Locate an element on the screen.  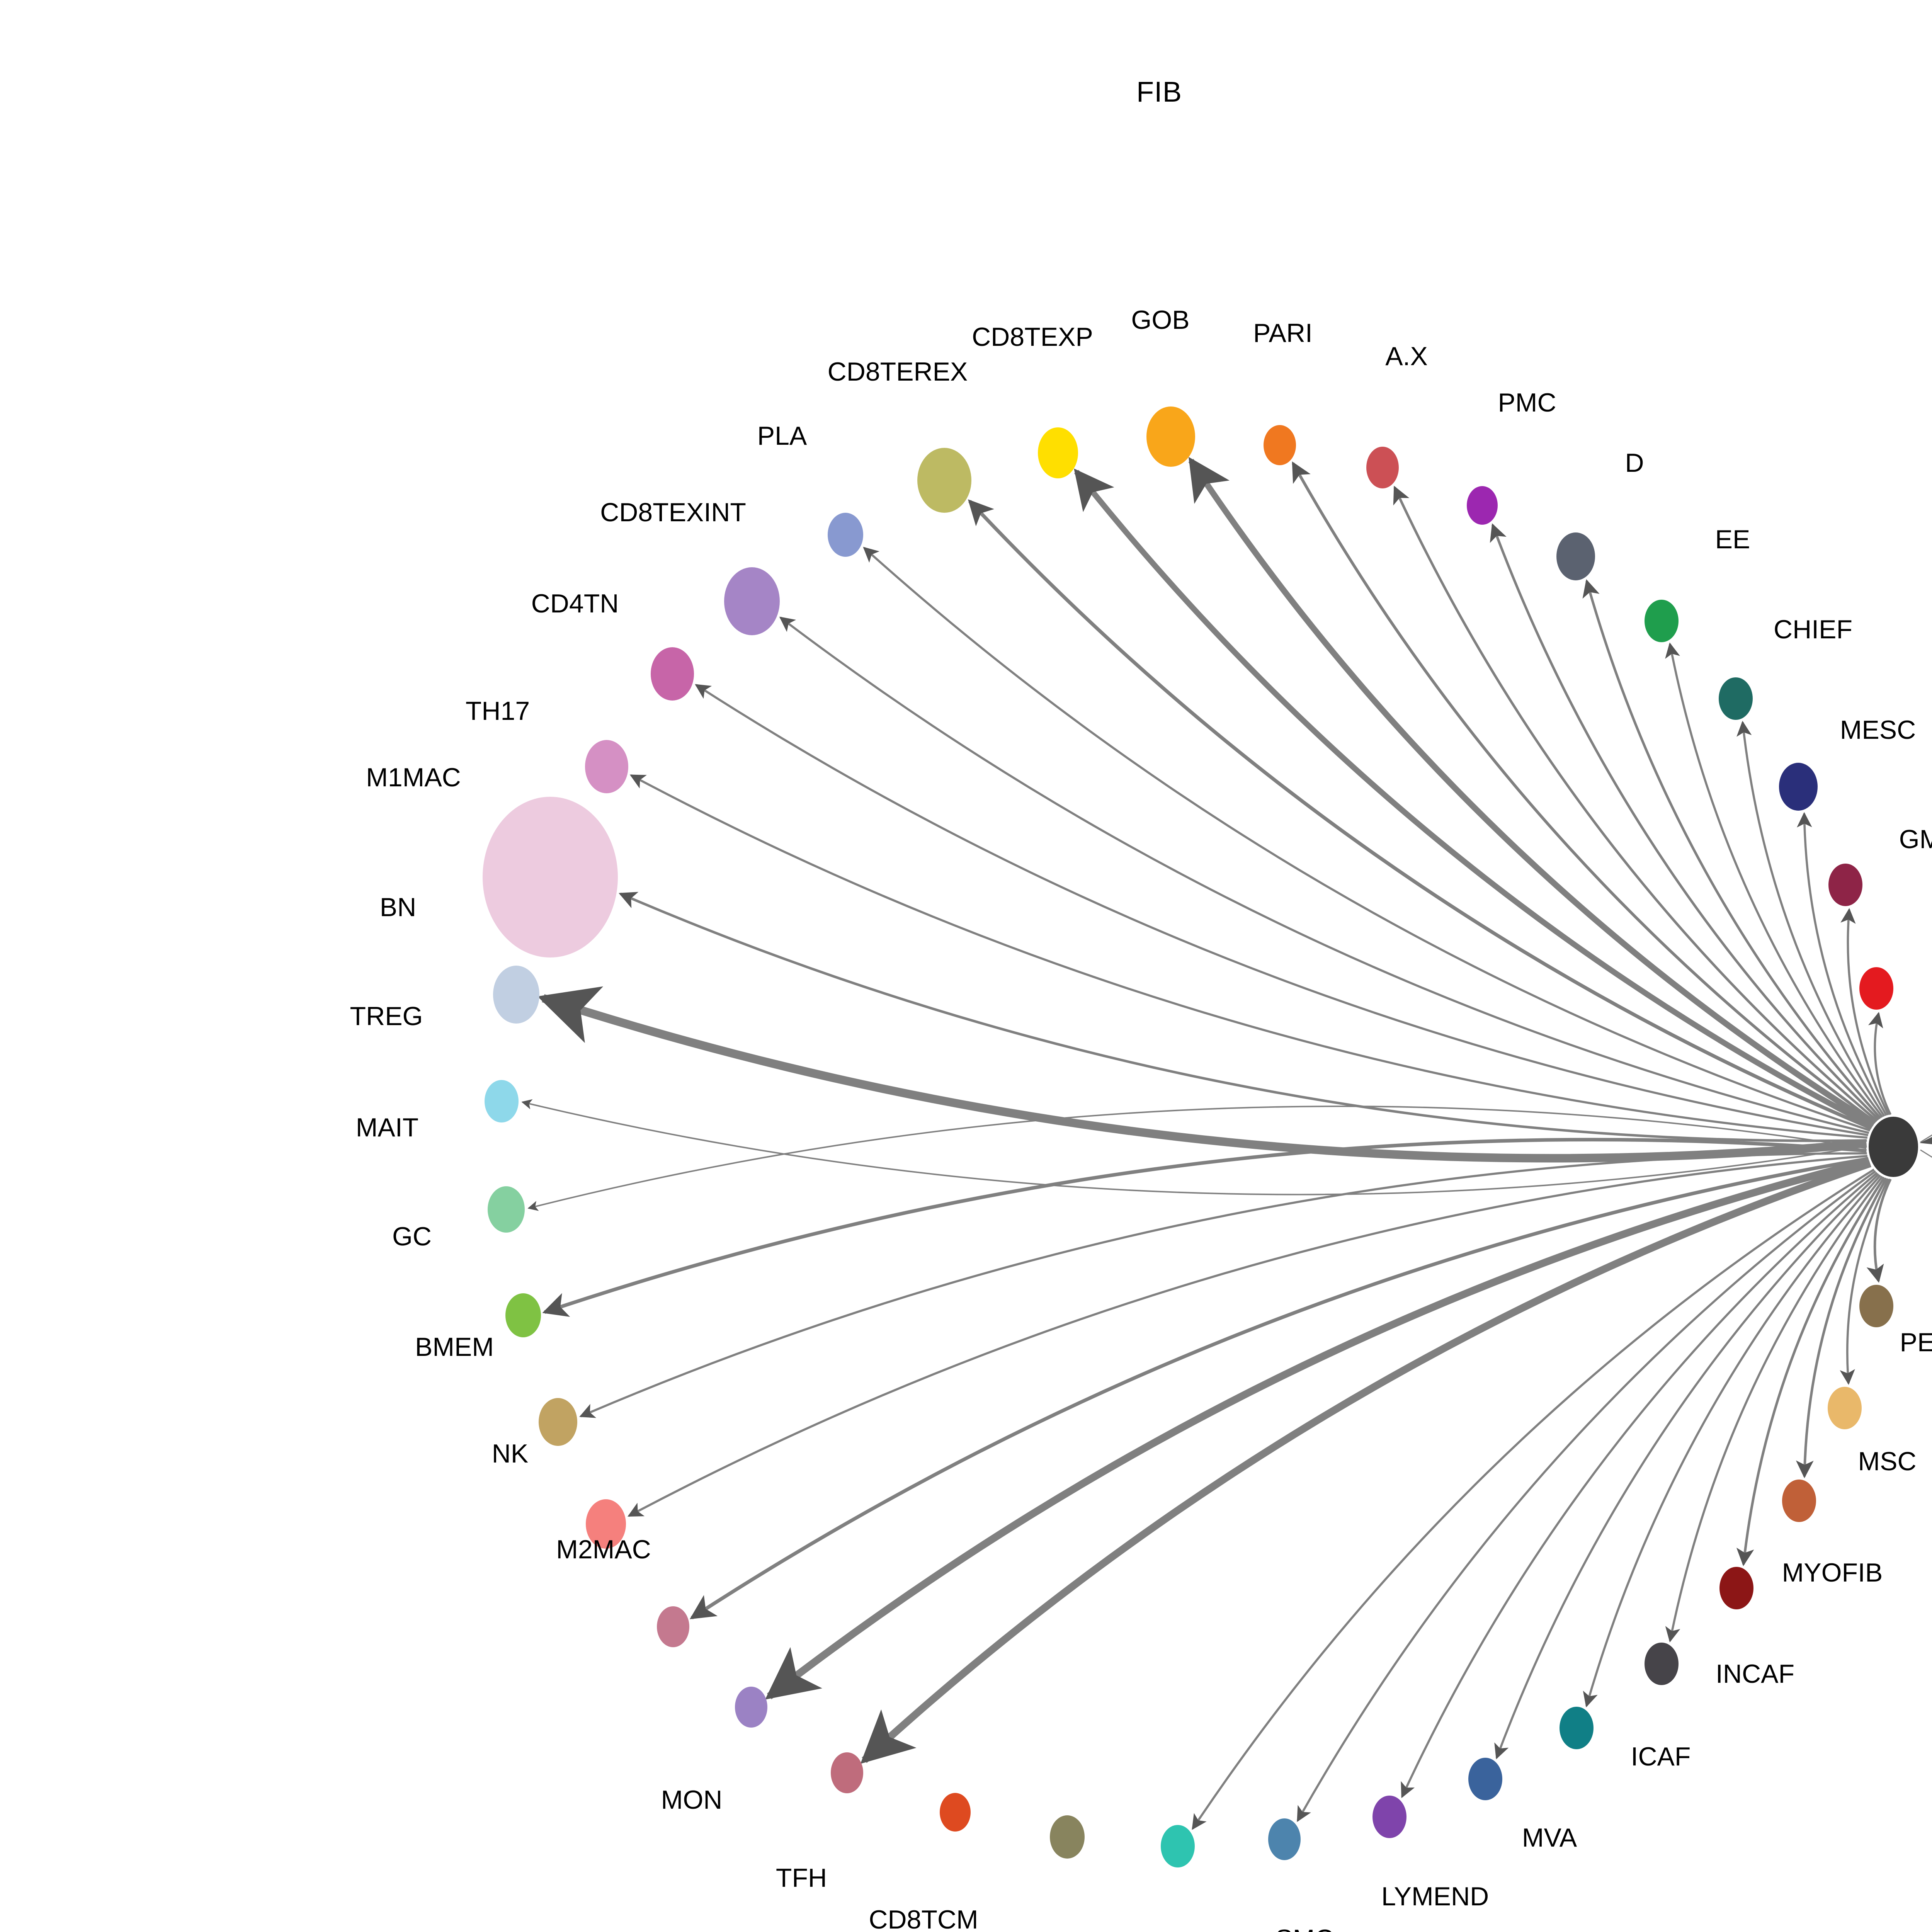
node-cd8terex is located at coordinates (944, 481).